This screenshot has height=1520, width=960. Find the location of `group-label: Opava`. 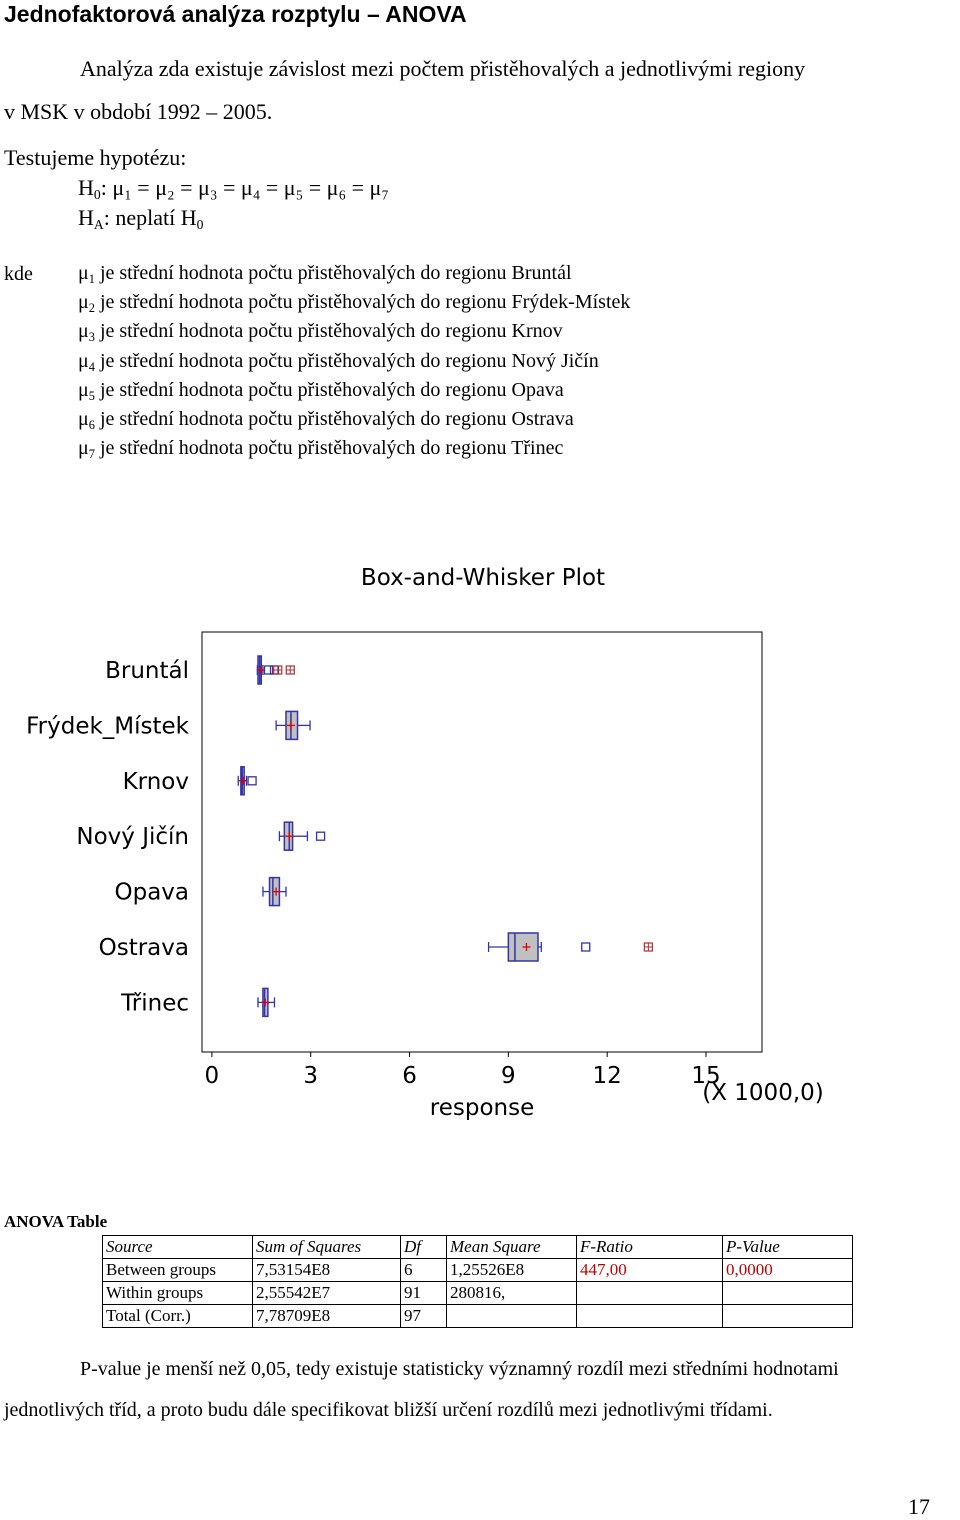

group-label: Opava is located at coordinates (151, 893).